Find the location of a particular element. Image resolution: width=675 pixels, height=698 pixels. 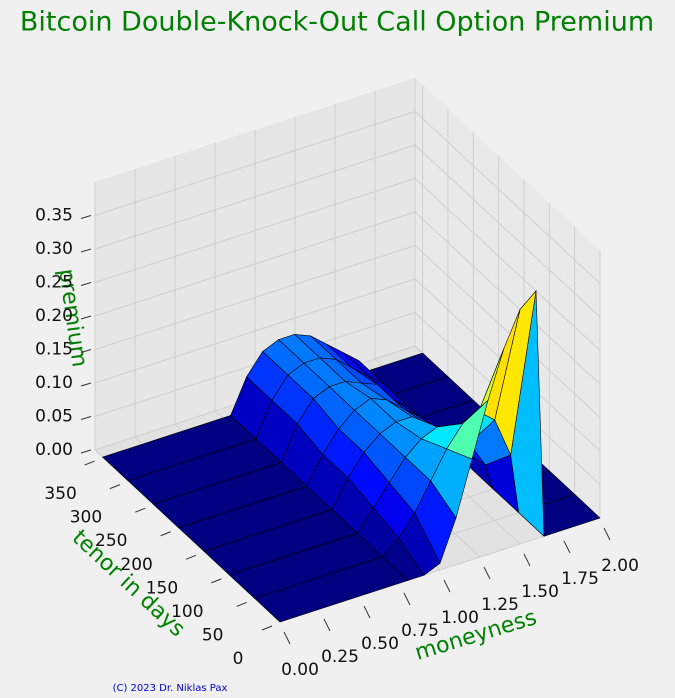

footnote: (C) 2023 Dr. Niklas Pax is located at coordinates (170, 688).